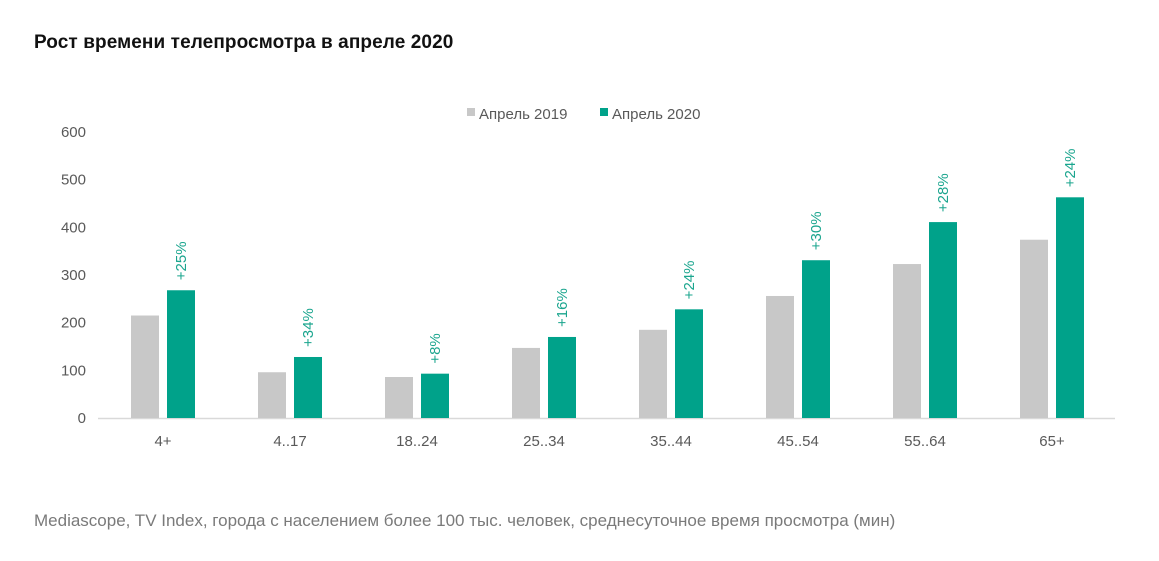 This screenshot has width=1159, height=561. What do you see at coordinates (925, 295) in the screenshot?
I see `bar-group: +28%` at bounding box center [925, 295].